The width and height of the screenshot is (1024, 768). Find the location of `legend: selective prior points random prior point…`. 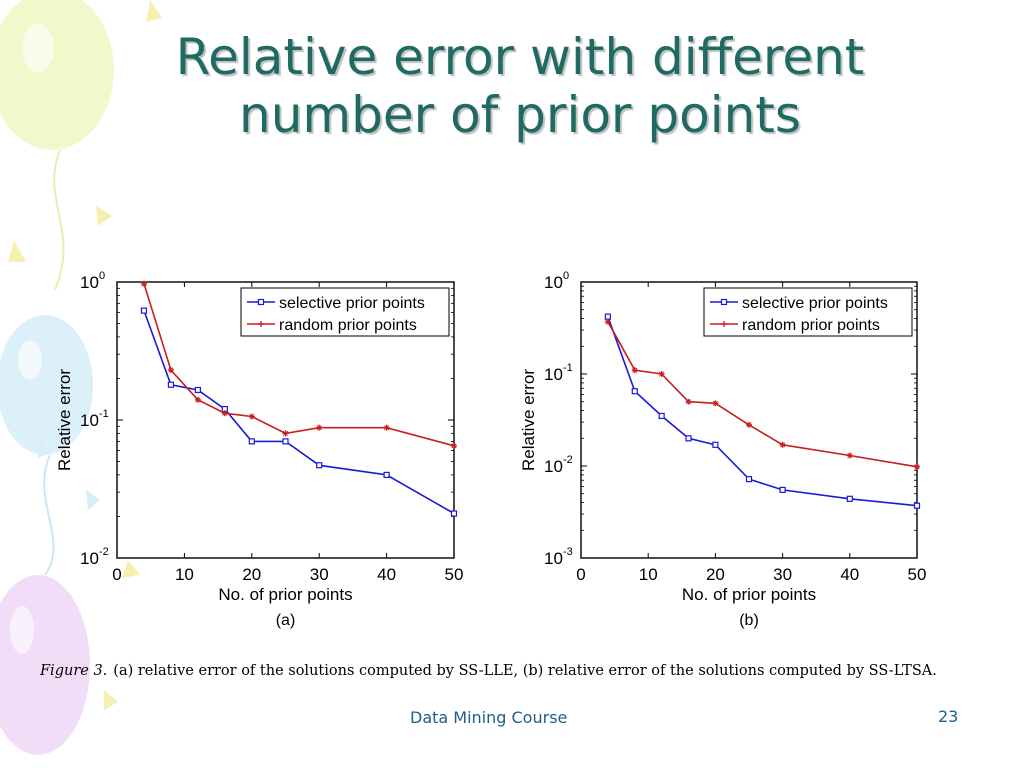

legend: selective prior points random prior point… is located at coordinates (345, 312).